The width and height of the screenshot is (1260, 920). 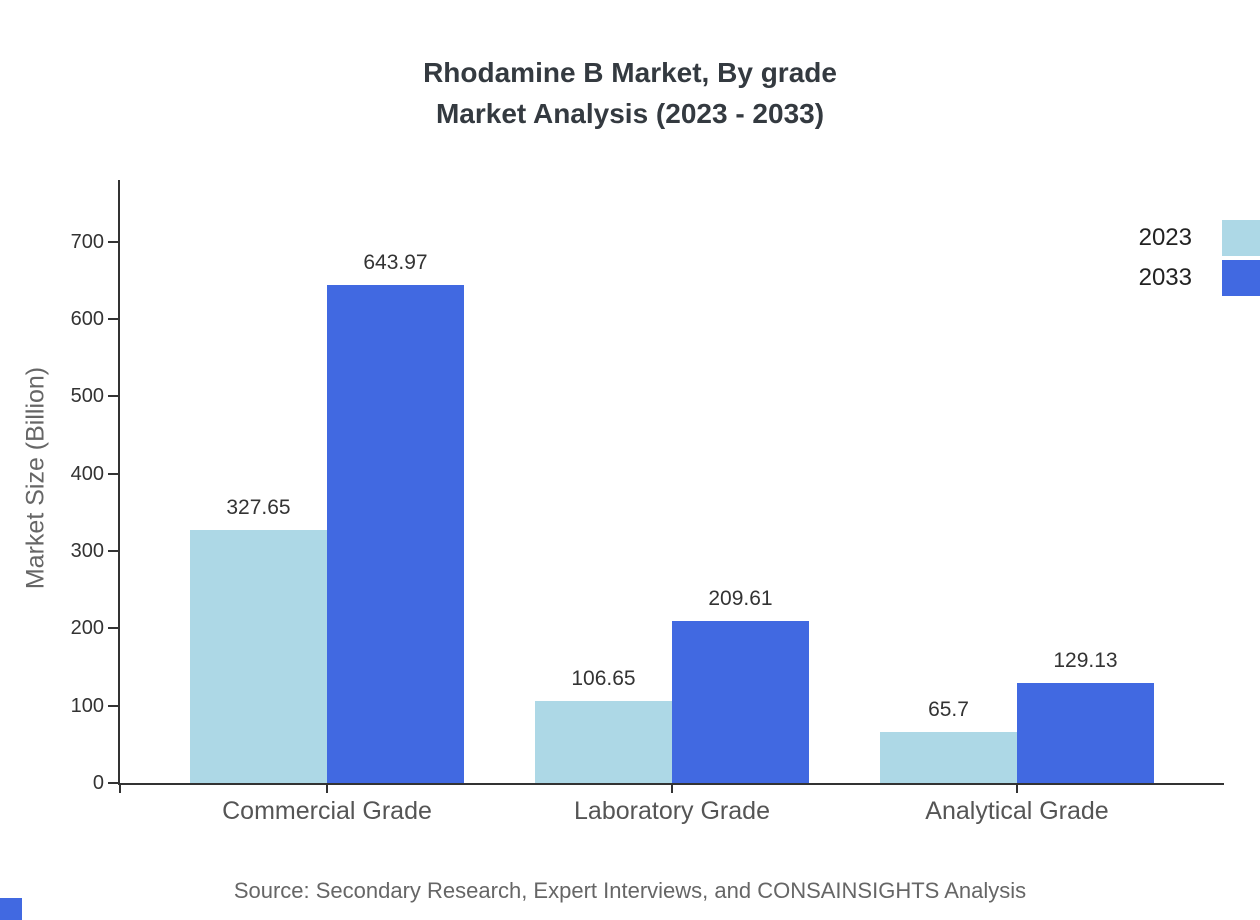 I want to click on bar-2033-commercial-grade, so click(x=395, y=534).